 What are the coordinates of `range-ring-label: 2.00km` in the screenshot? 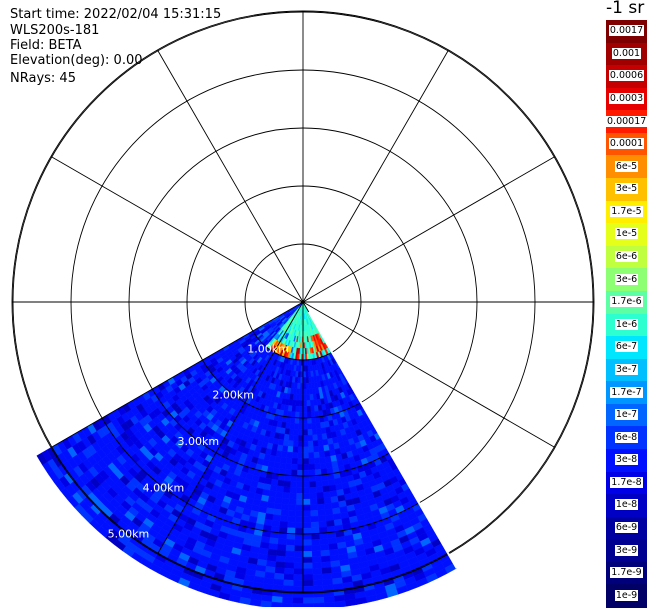 It's located at (233, 395).